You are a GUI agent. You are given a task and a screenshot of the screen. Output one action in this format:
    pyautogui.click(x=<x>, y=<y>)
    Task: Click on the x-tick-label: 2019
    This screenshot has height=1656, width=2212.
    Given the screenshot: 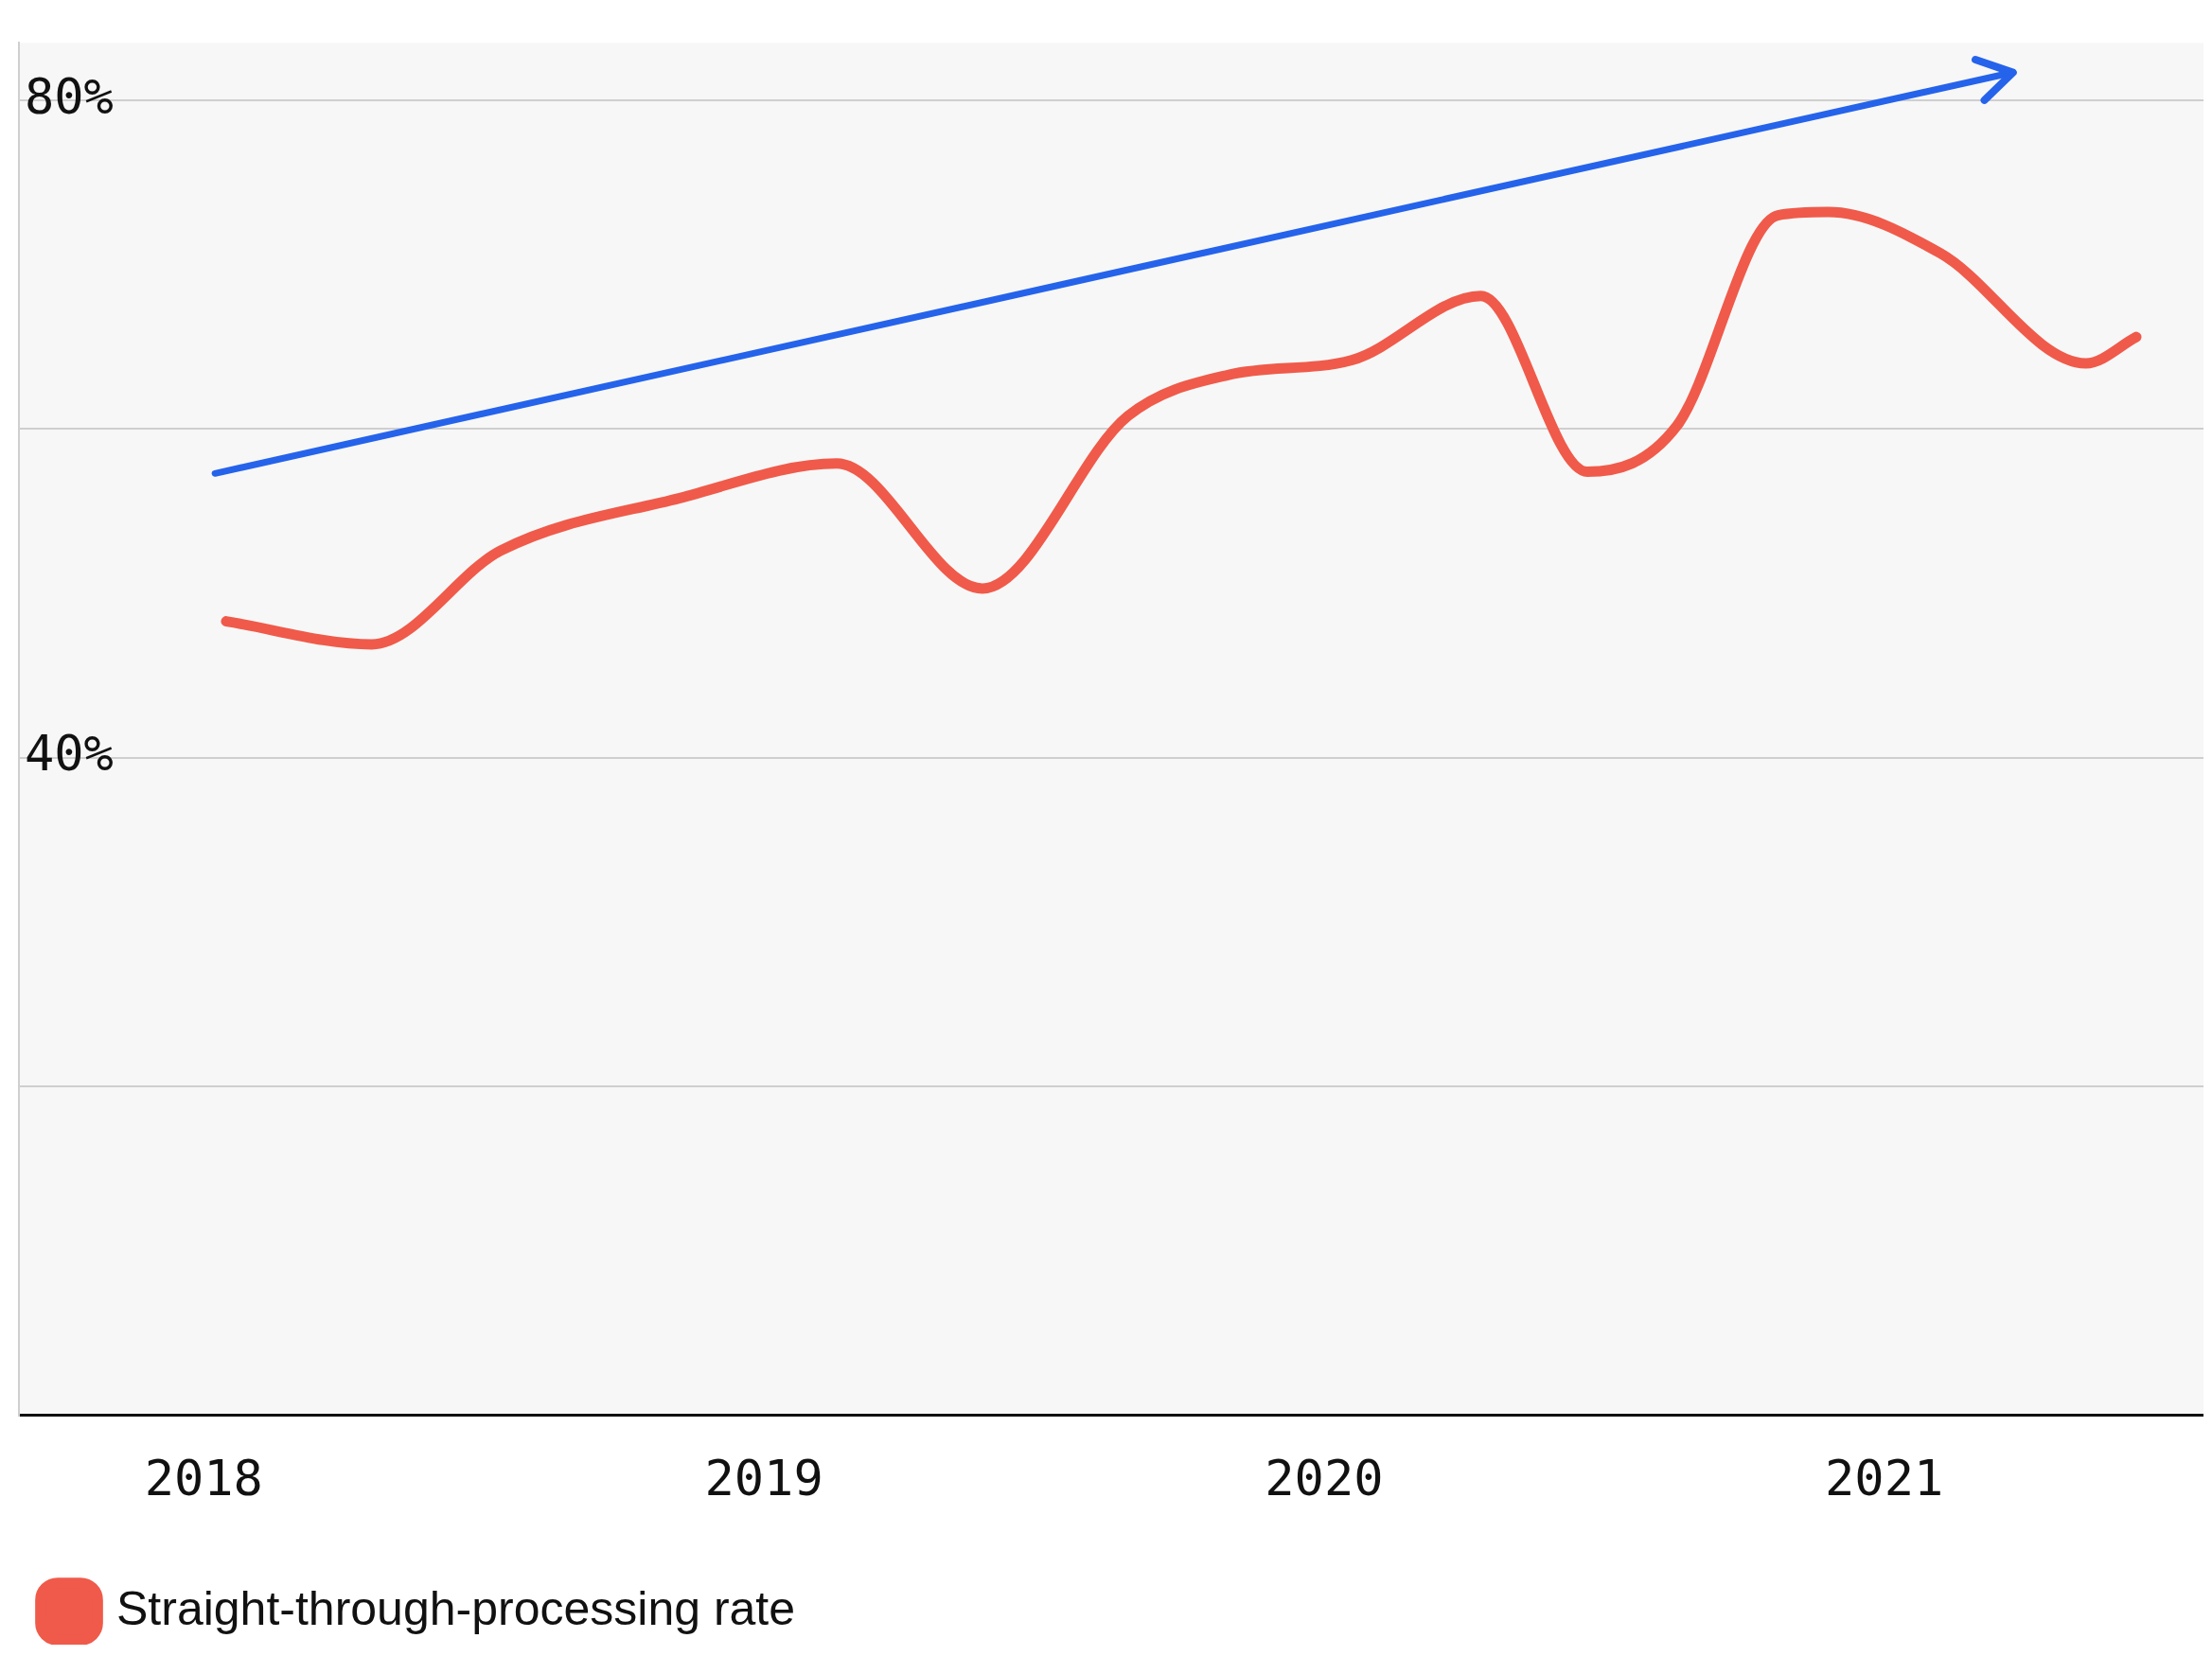 What is the action you would take?
    pyautogui.click(x=763, y=1478)
    